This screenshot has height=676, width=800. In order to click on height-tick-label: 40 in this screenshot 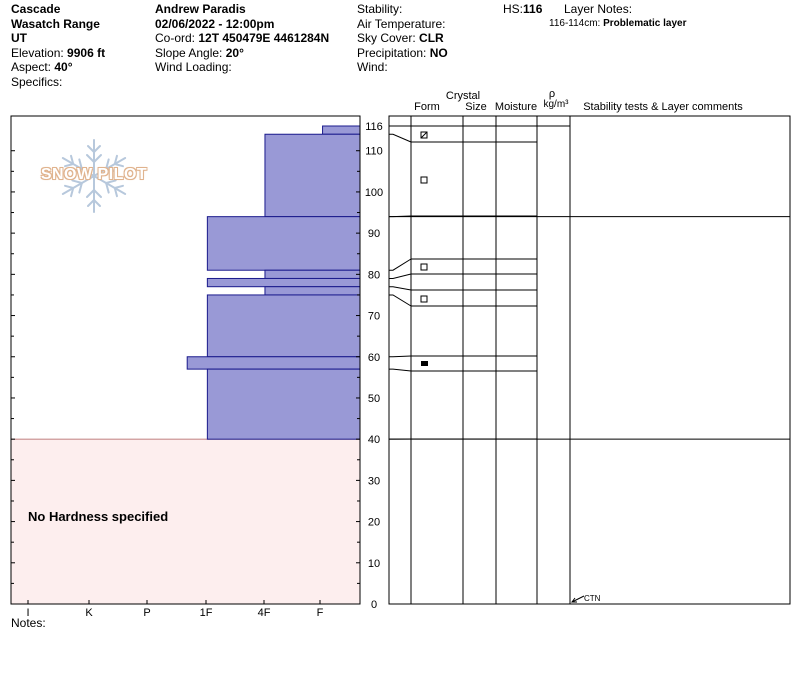, I will do `click(374, 440)`.